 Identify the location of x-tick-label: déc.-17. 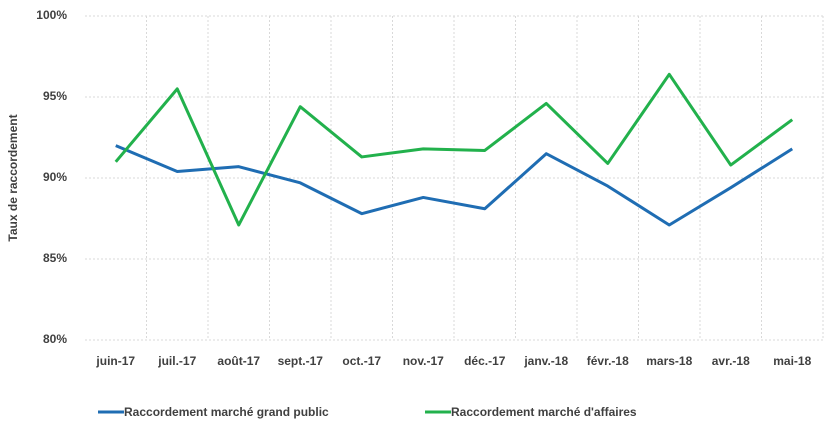
(485, 361).